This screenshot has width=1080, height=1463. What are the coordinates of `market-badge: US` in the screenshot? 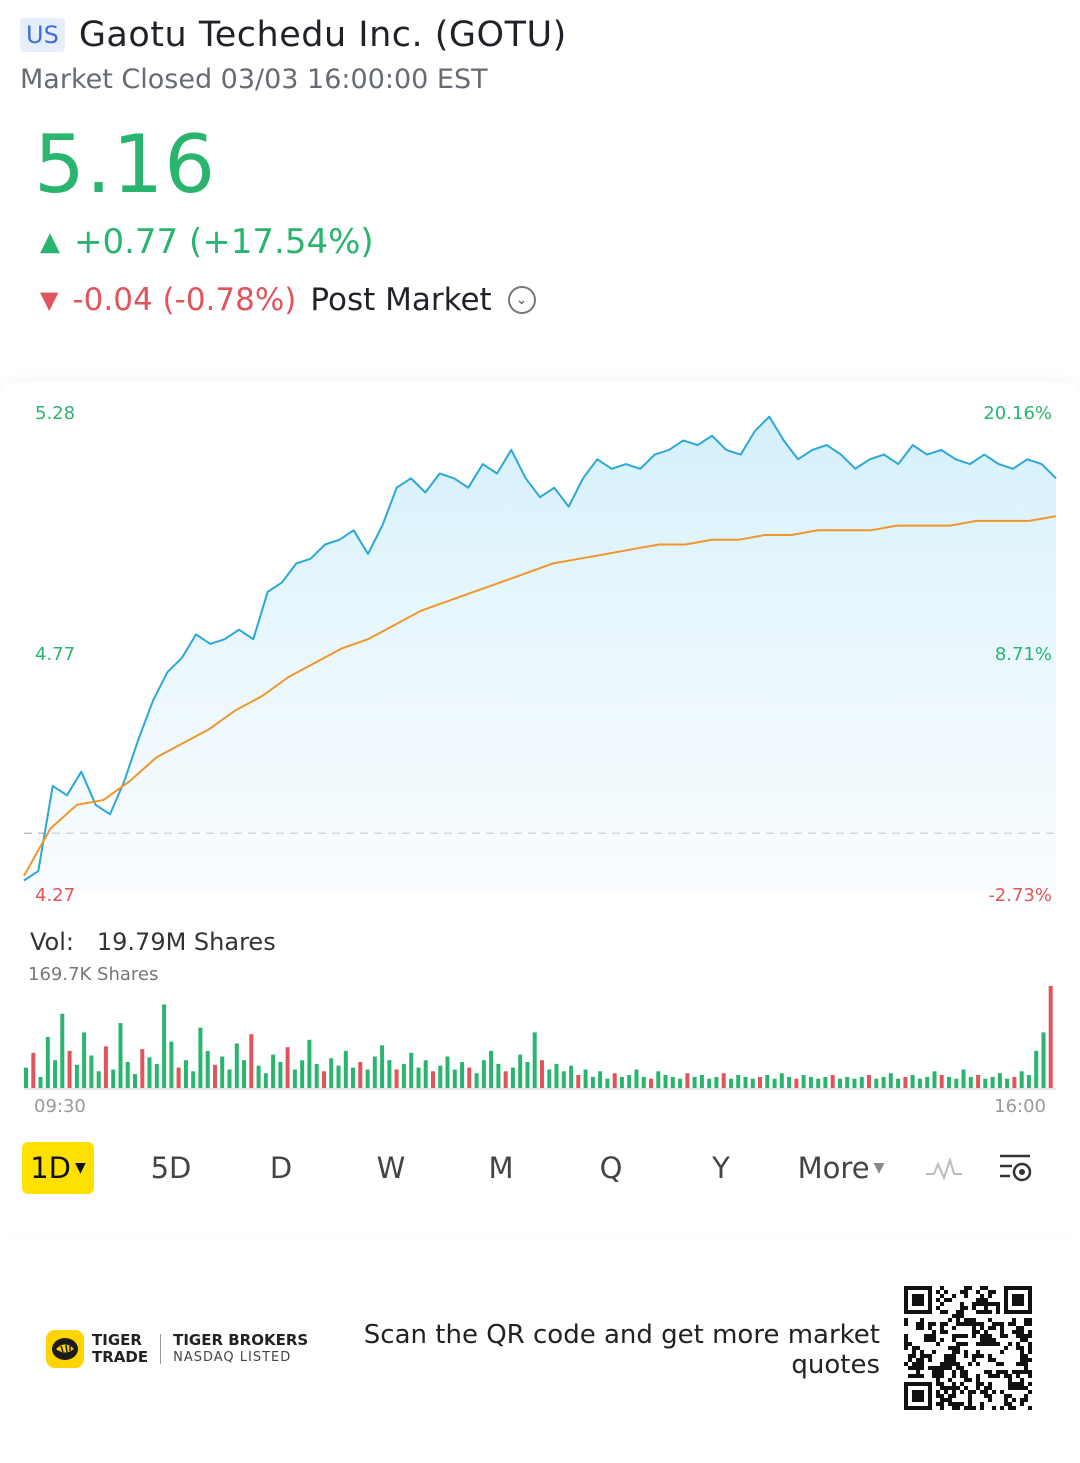 It's located at (42, 35).